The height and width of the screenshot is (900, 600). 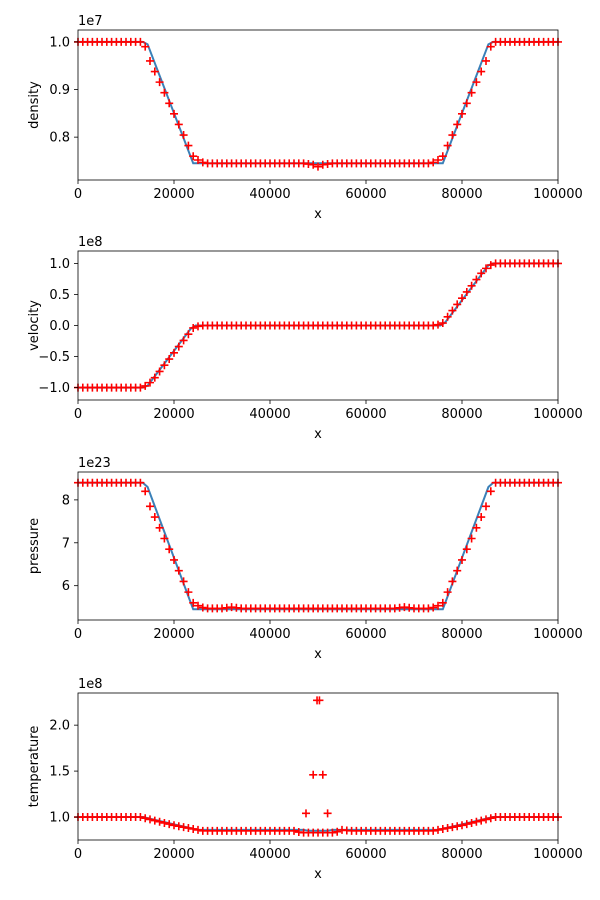 I want to click on series-markers-temperature, so click(x=318, y=766).